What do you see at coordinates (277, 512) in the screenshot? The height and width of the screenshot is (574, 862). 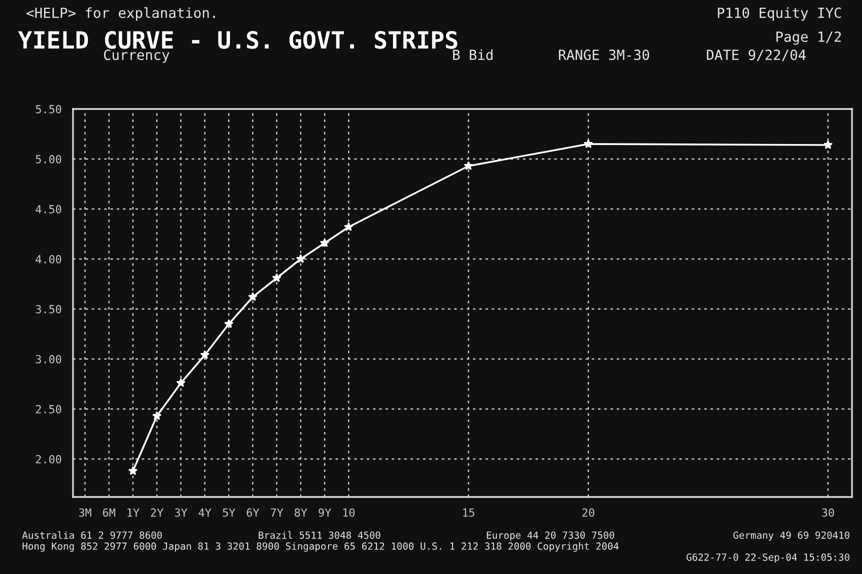 I see `x-tick-label: 7Y` at bounding box center [277, 512].